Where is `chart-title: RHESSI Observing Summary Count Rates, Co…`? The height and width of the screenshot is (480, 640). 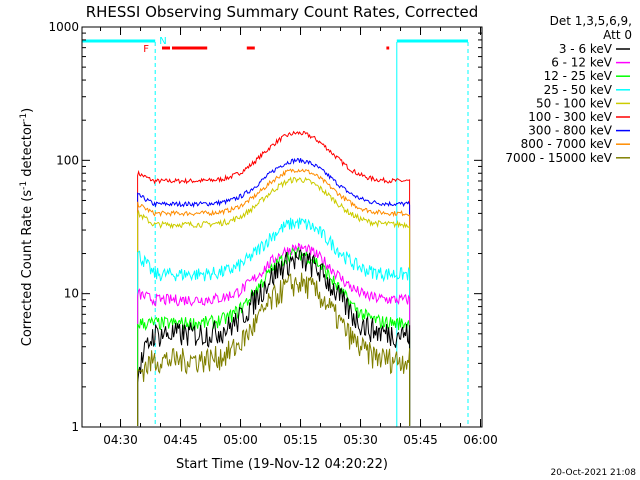 chart-title: RHESSI Observing Summary Count Rates, Co… is located at coordinates (282, 12).